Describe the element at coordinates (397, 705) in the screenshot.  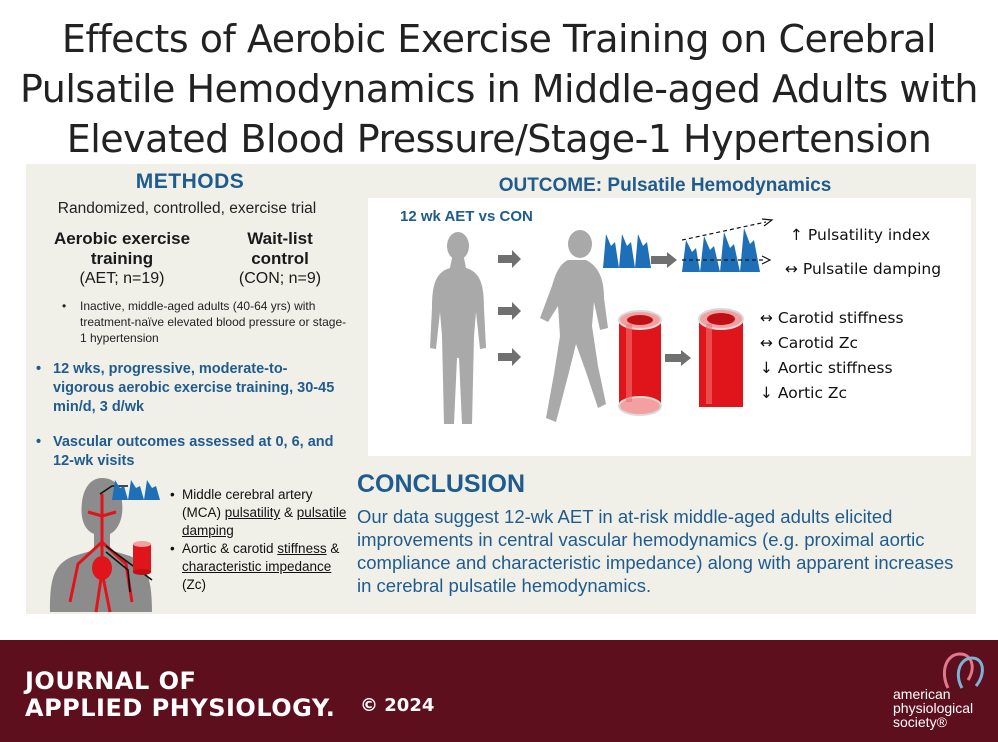
I see `copyright-text: © 2024` at that location.